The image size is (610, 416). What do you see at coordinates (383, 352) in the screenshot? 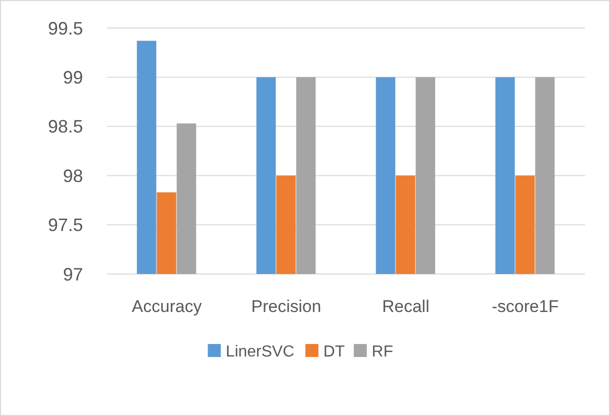
I see `legend-label: RF` at bounding box center [383, 352].